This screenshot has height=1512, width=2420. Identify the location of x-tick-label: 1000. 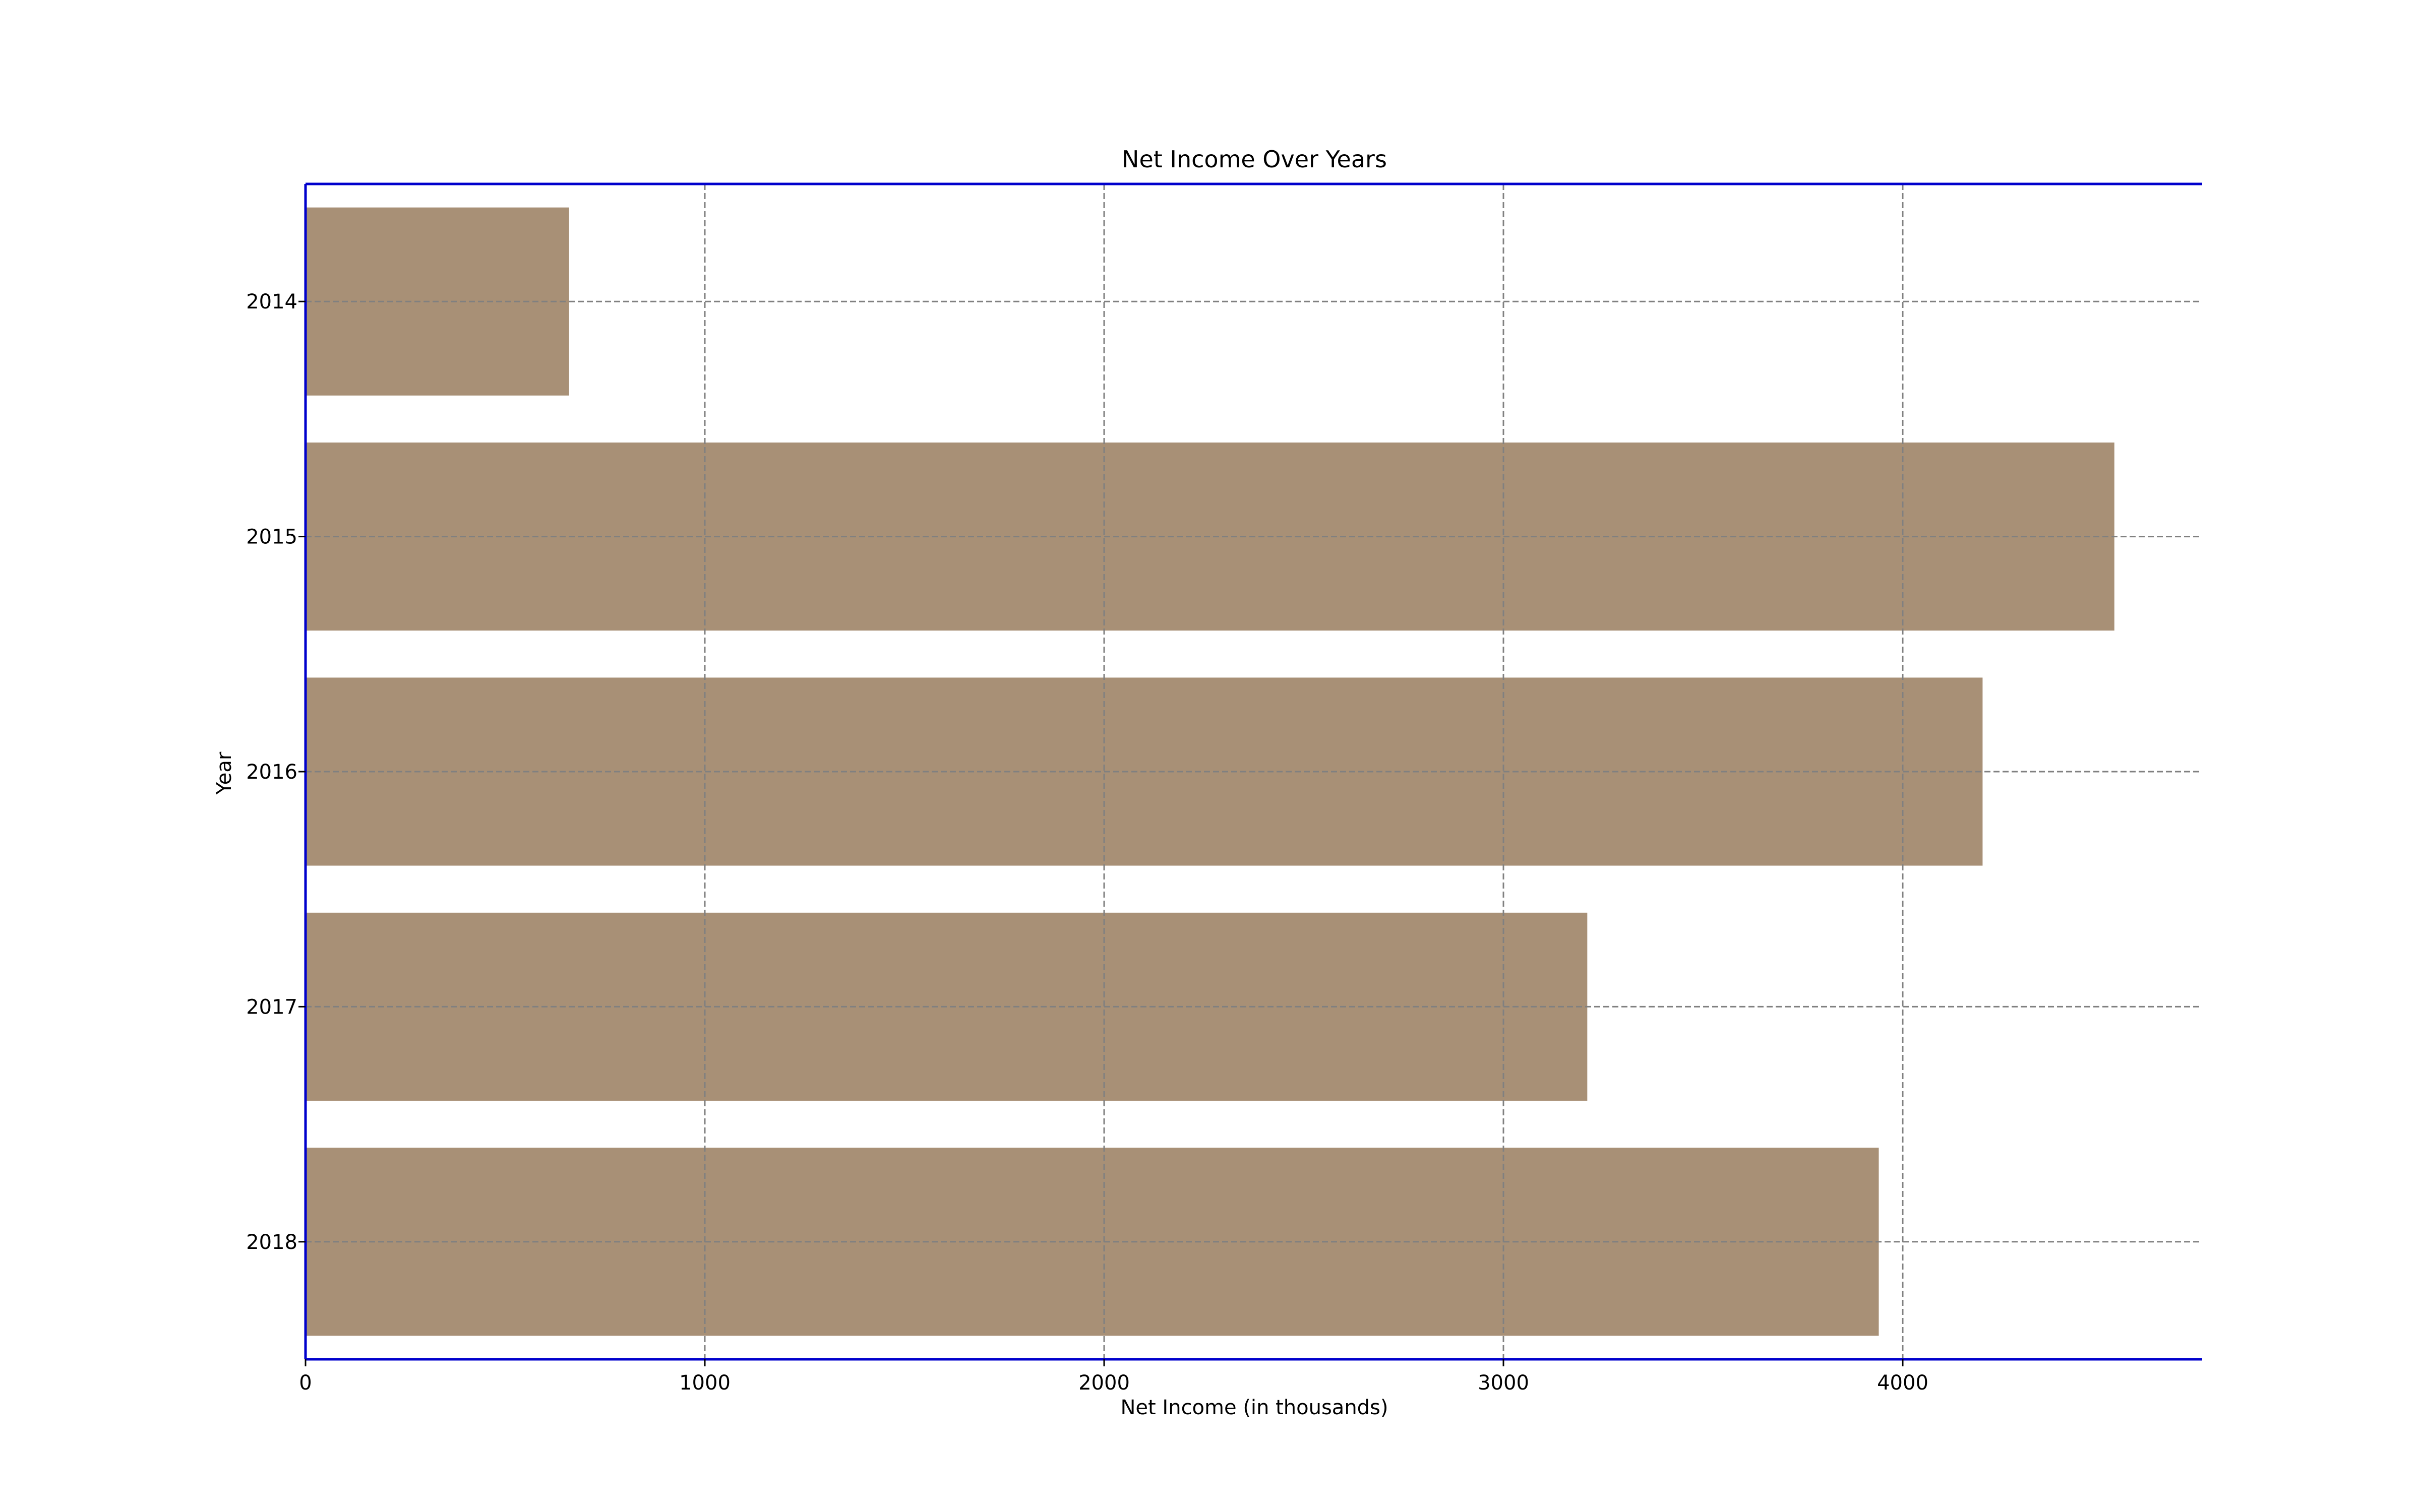
(705, 1383).